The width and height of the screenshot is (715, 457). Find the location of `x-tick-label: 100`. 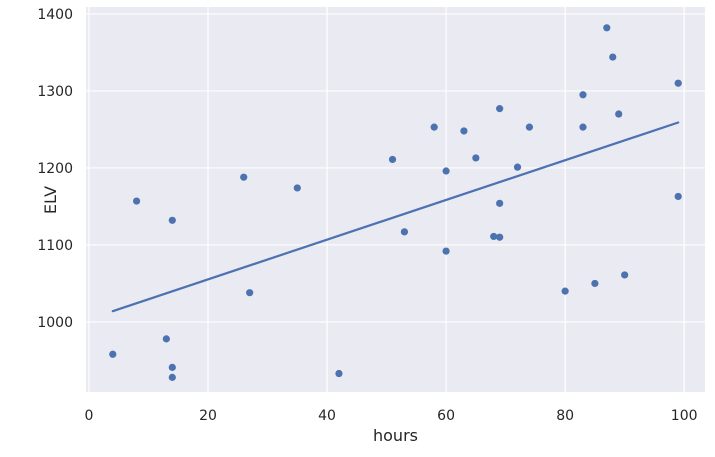

x-tick-label: 100 is located at coordinates (684, 416).